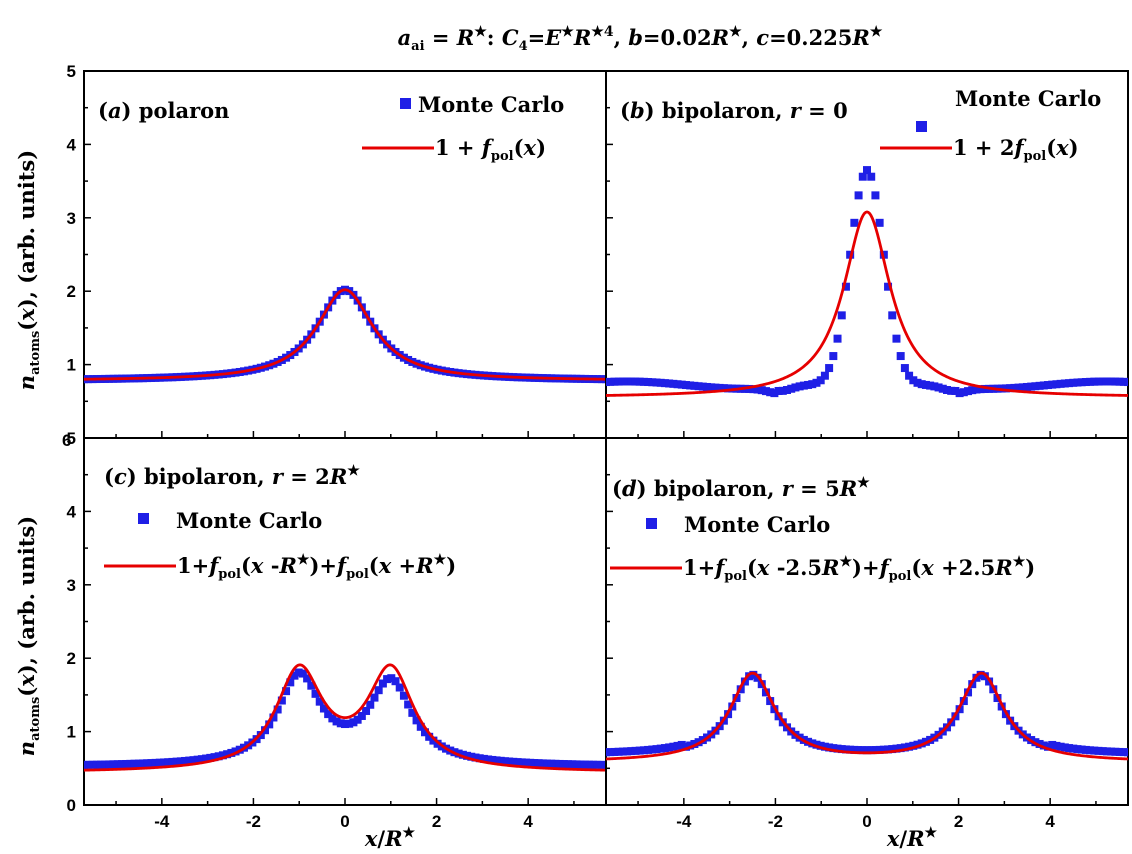 Image resolution: width=1132 pixels, height=854 pixels. Describe the element at coordinates (921, 126) in the screenshot. I see `legend-b-marker` at that location.